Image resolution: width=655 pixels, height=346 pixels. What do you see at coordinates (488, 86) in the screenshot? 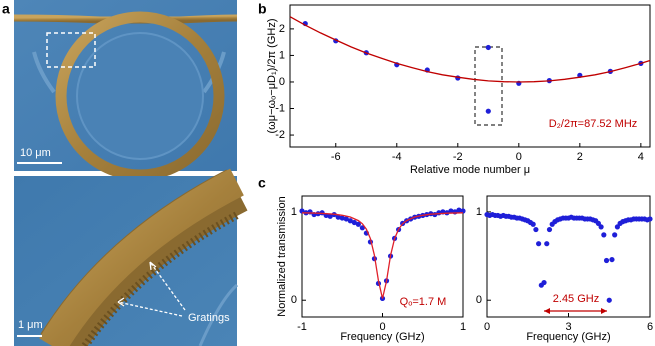
I see `highlight-box` at bounding box center [488, 86].